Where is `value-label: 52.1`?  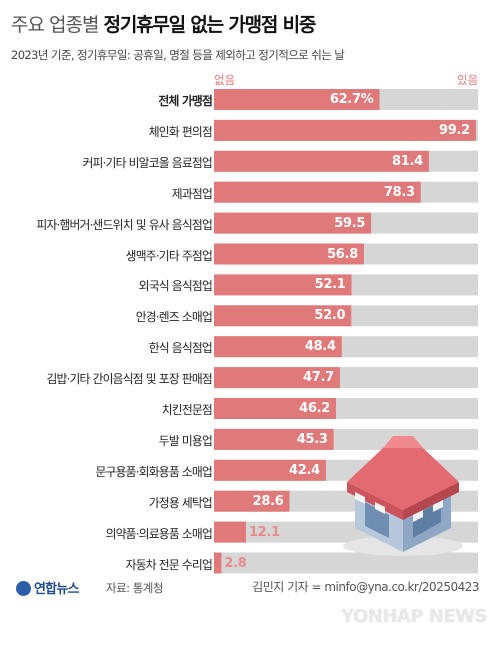
value-label: 52.1 is located at coordinates (330, 285).